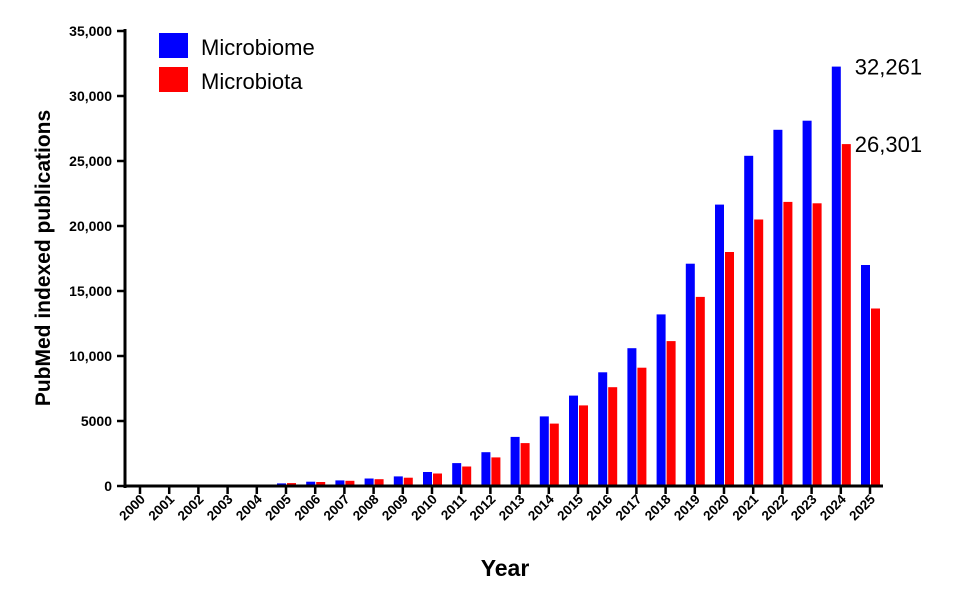  I want to click on y-tick-label: 0, so click(108, 486).